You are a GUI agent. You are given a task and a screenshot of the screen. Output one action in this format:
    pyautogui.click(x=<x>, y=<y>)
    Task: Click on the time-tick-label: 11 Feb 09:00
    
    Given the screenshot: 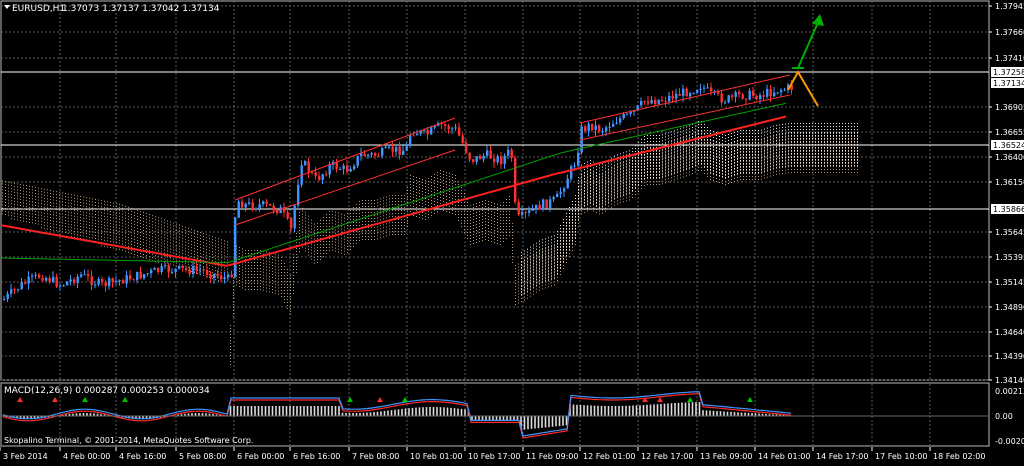 What is the action you would take?
    pyautogui.click(x=552, y=456)
    